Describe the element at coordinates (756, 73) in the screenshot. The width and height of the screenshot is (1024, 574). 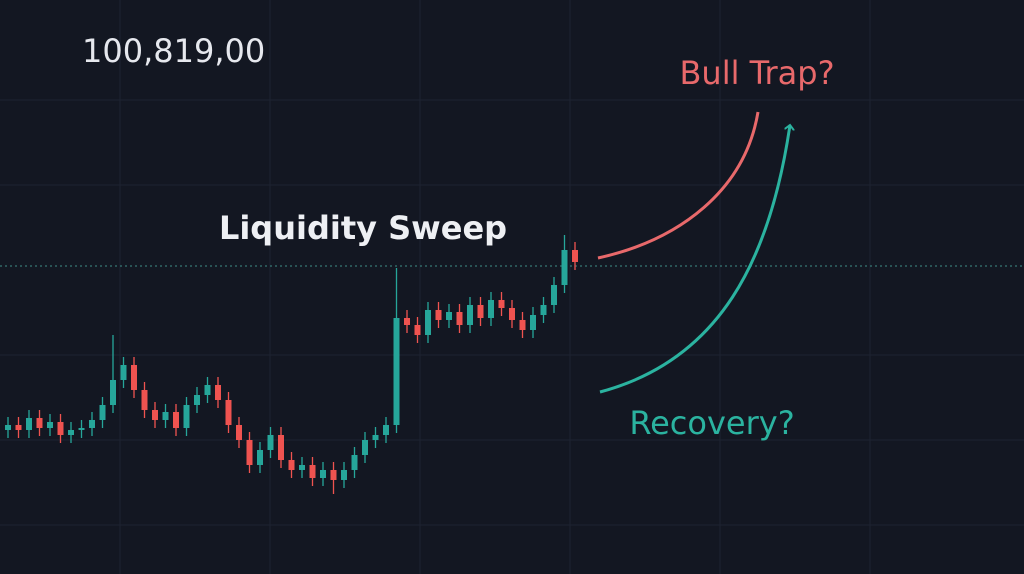
I see `trap-label: Bull Trap?` at that location.